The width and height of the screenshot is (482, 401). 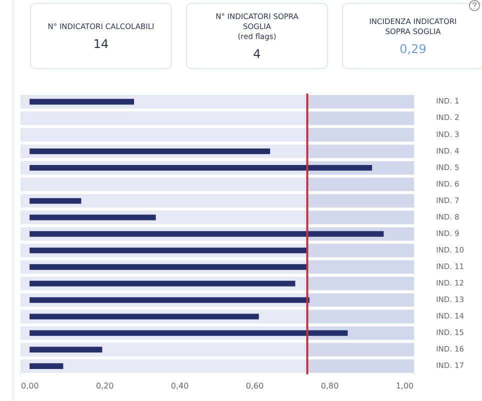 What do you see at coordinates (101, 43) in the screenshot?
I see `data-label: 14` at bounding box center [101, 43].